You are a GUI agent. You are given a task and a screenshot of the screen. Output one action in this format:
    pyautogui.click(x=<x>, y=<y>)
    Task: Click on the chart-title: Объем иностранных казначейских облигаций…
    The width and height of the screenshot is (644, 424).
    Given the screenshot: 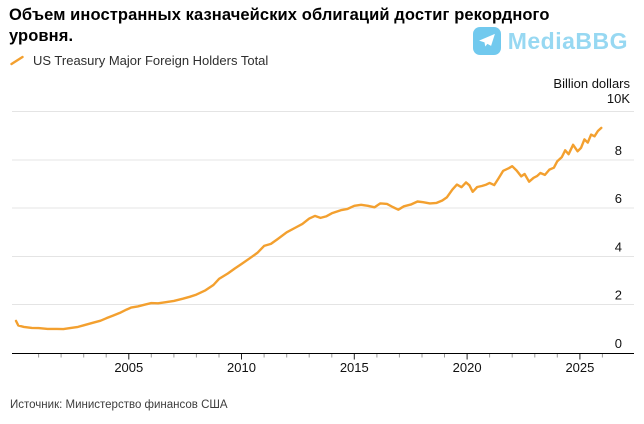 What is the action you would take?
    pyautogui.click(x=325, y=26)
    